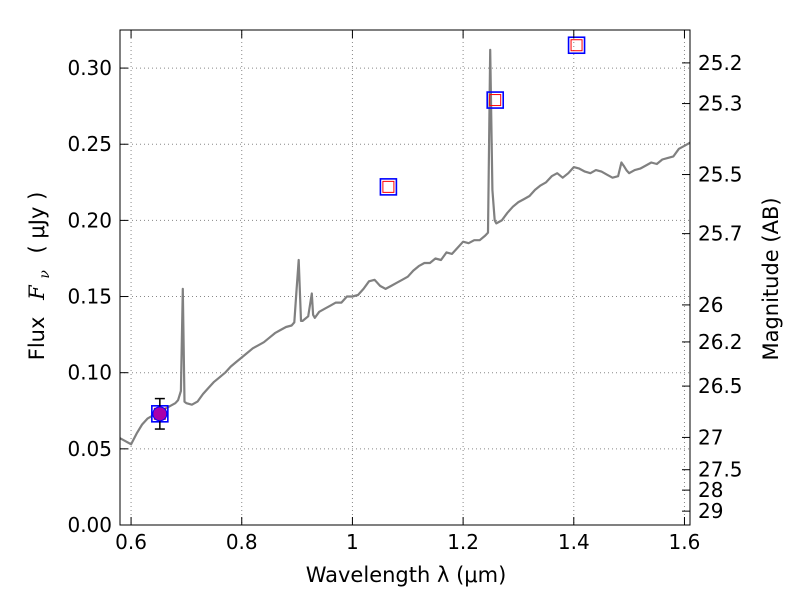 This screenshot has width=800, height=600. I want to click on y2-tick-label: 25.5, so click(720, 175).